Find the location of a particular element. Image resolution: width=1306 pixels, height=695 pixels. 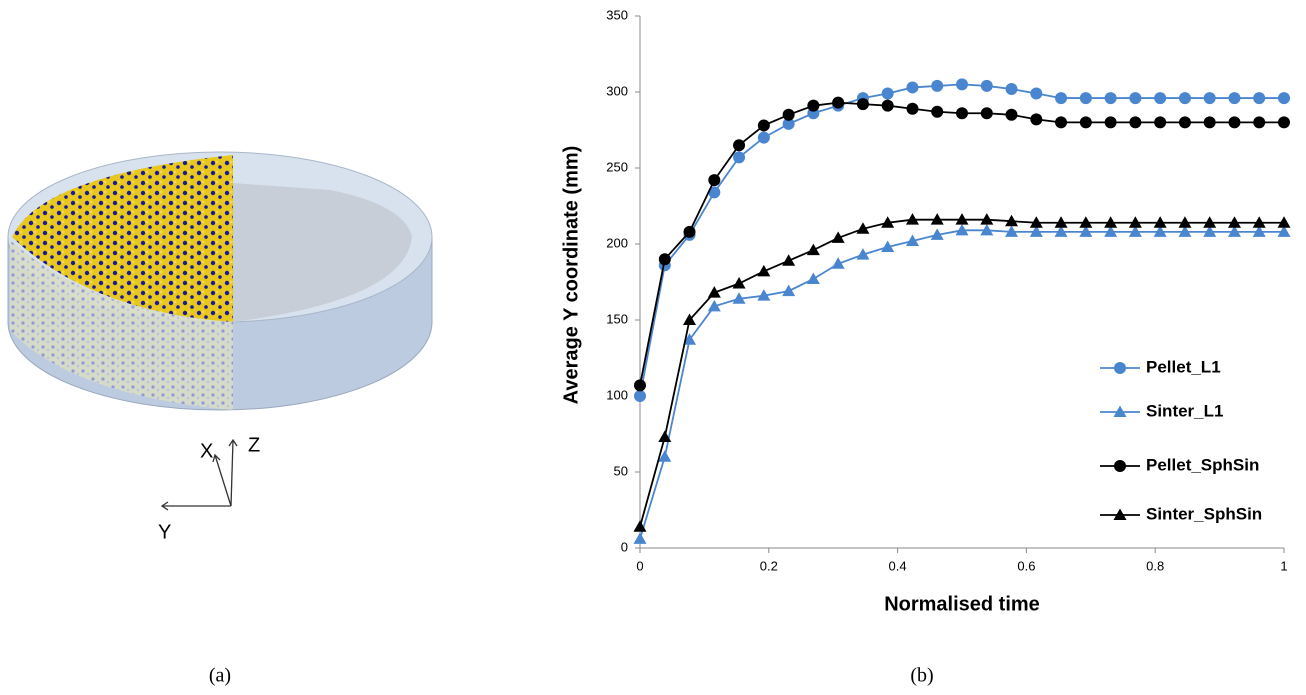

cylinder-illustration is located at coordinates (220, 281).